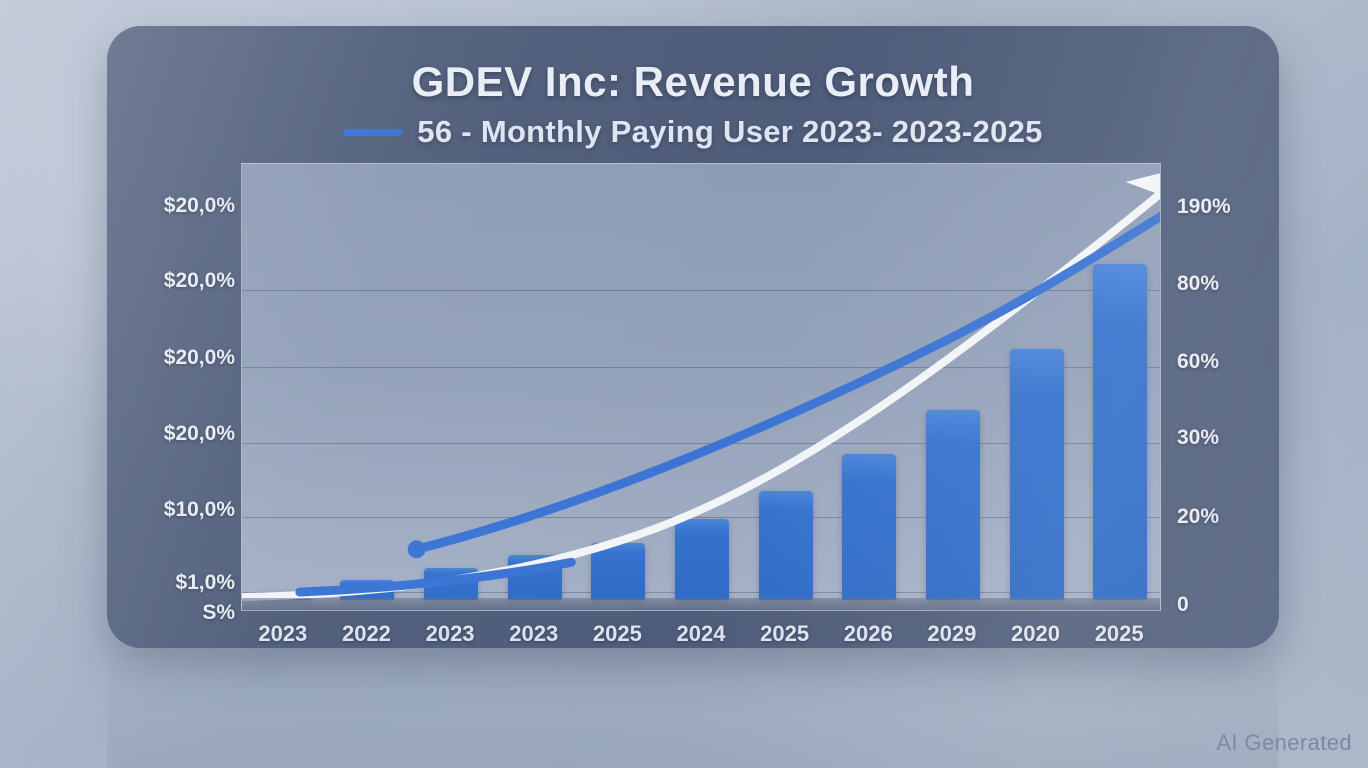  Describe the element at coordinates (868, 633) in the screenshot. I see `x-axis-label-7: 2026` at that location.